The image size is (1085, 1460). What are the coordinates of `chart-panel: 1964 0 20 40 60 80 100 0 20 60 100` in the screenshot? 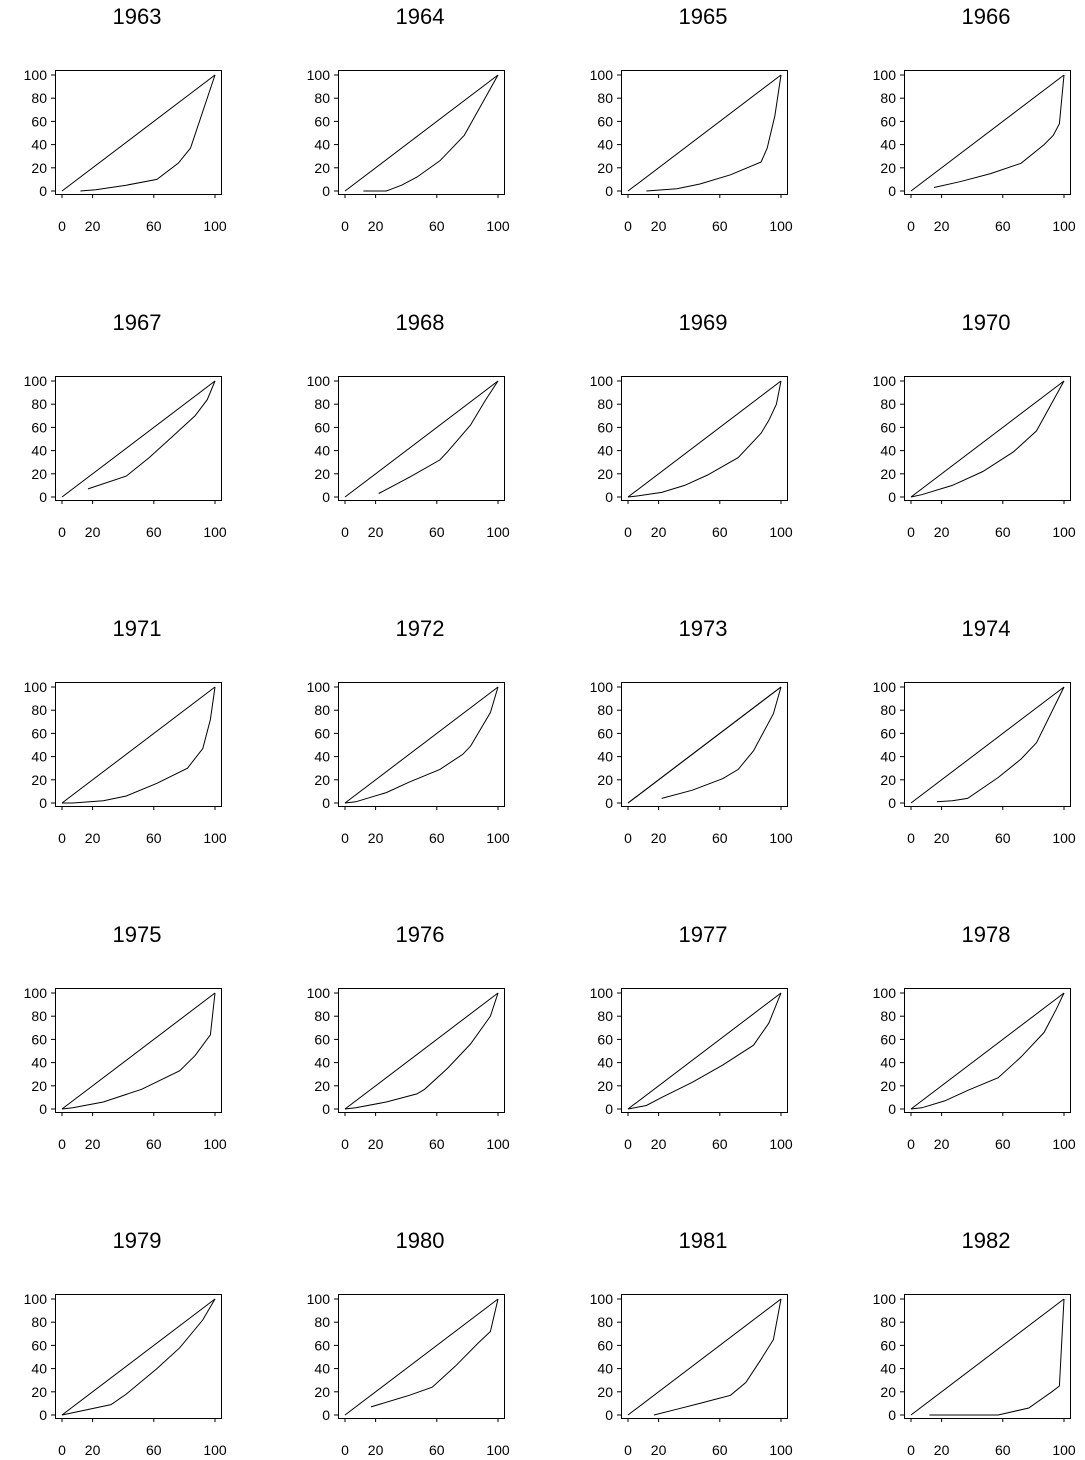 It's located at (408, 119).